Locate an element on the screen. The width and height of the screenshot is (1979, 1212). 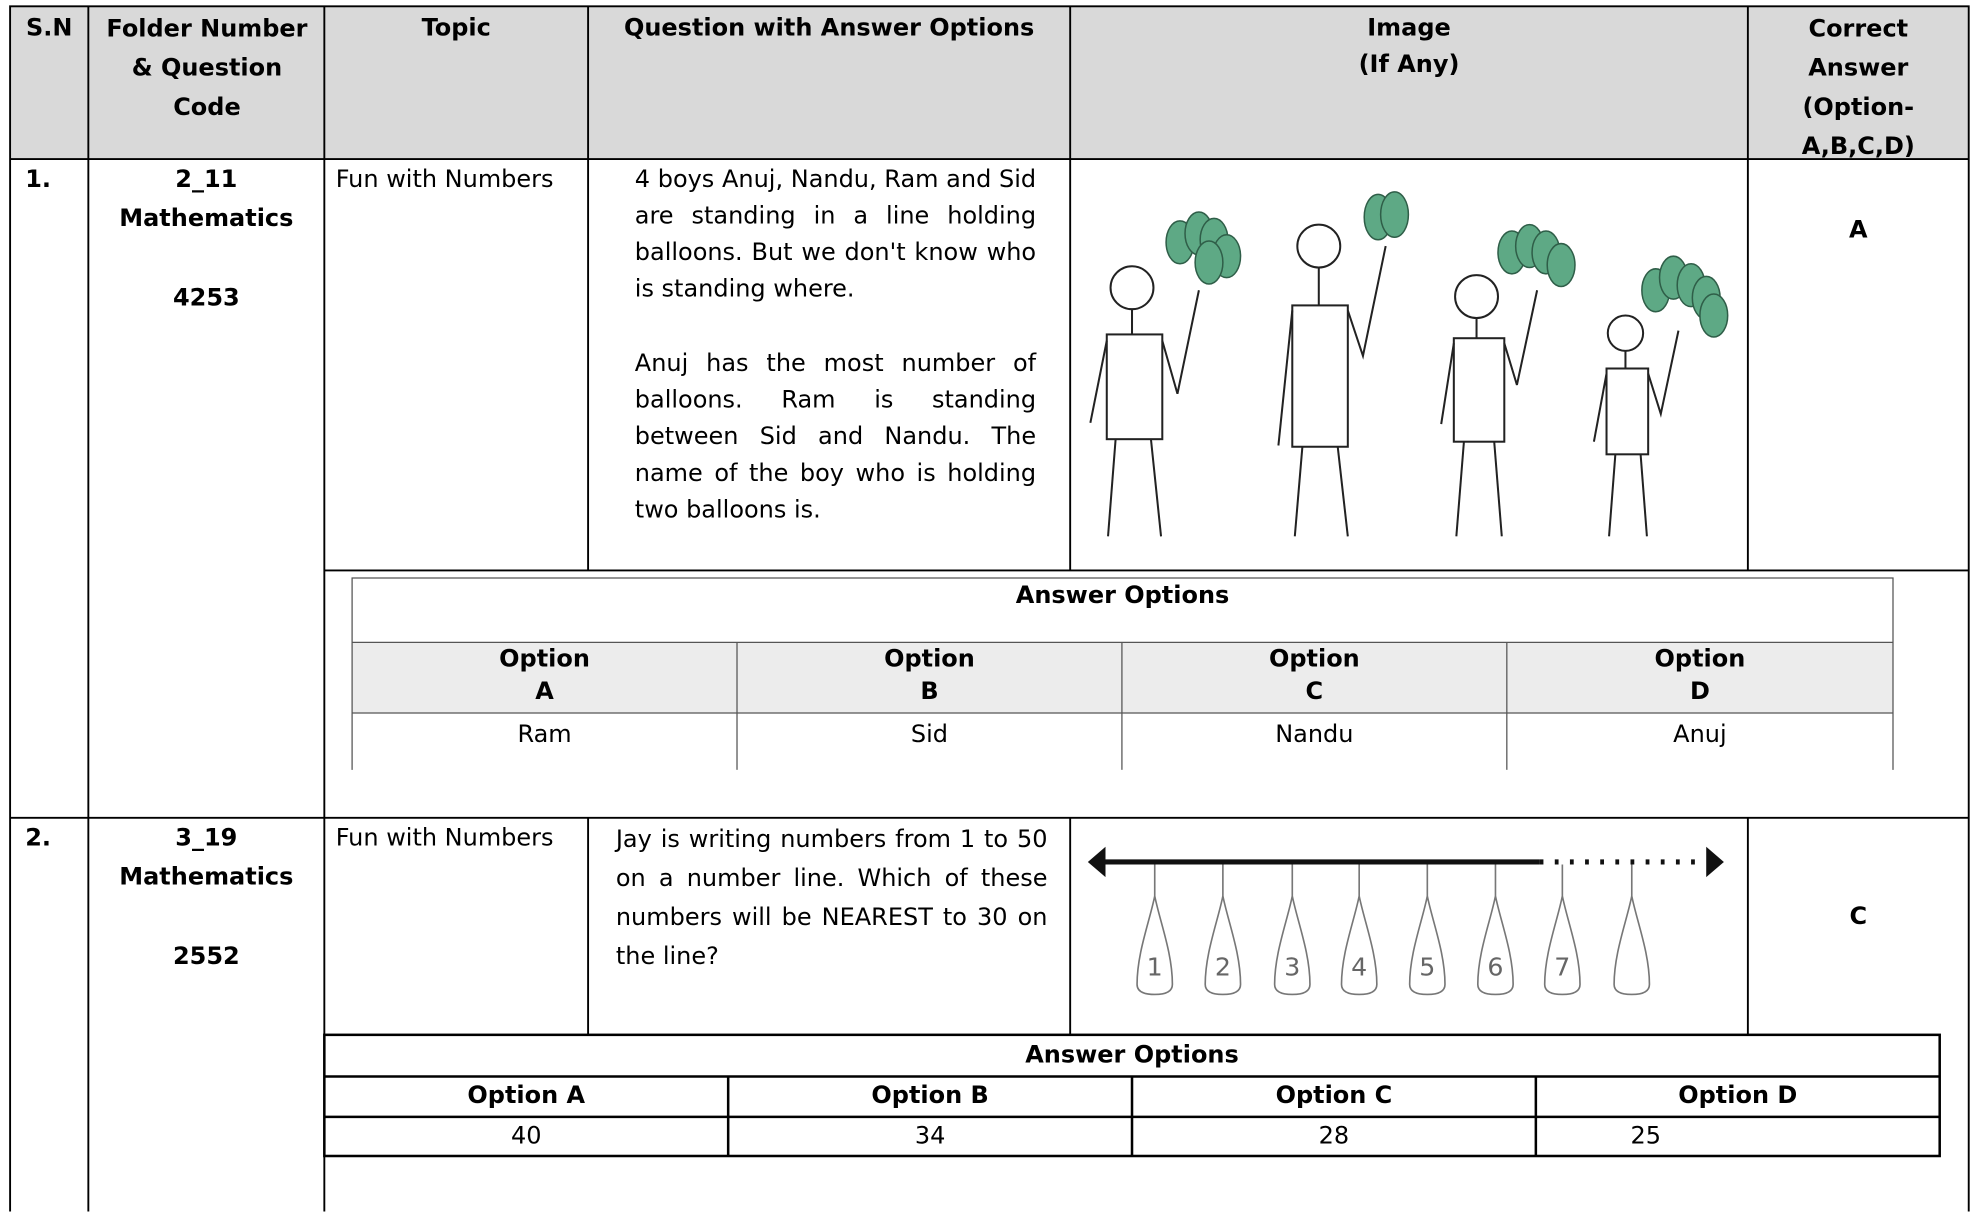
option-value: 34 is located at coordinates (930, 1135).